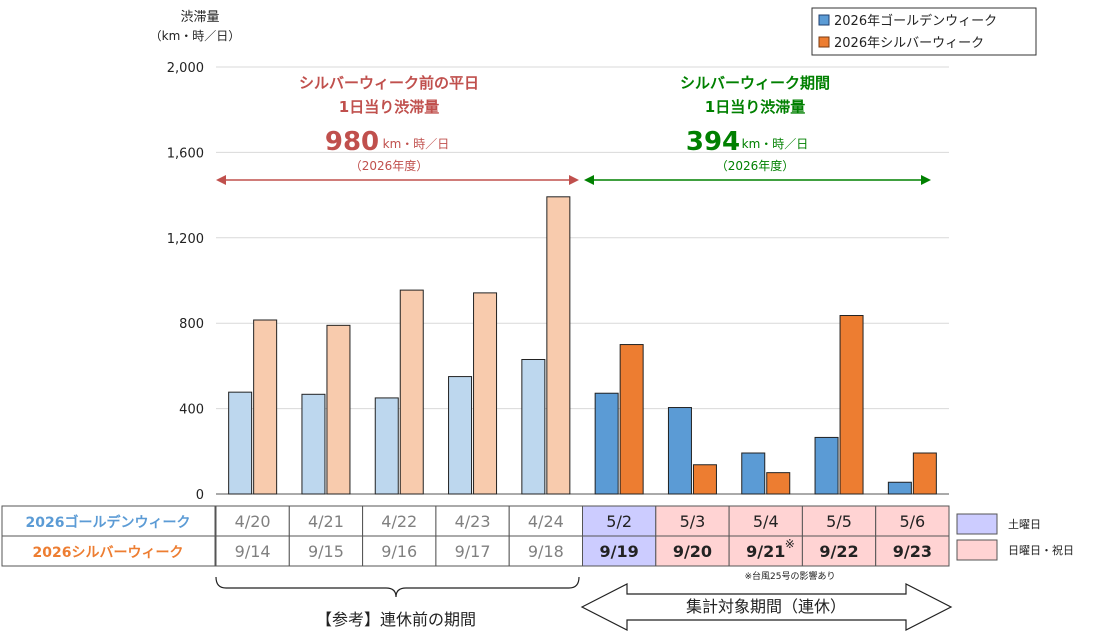 Image resolution: width=1095 pixels, height=640 pixels. Describe the element at coordinates (200, 495) in the screenshot. I see `y-tick-label: 0` at that location.